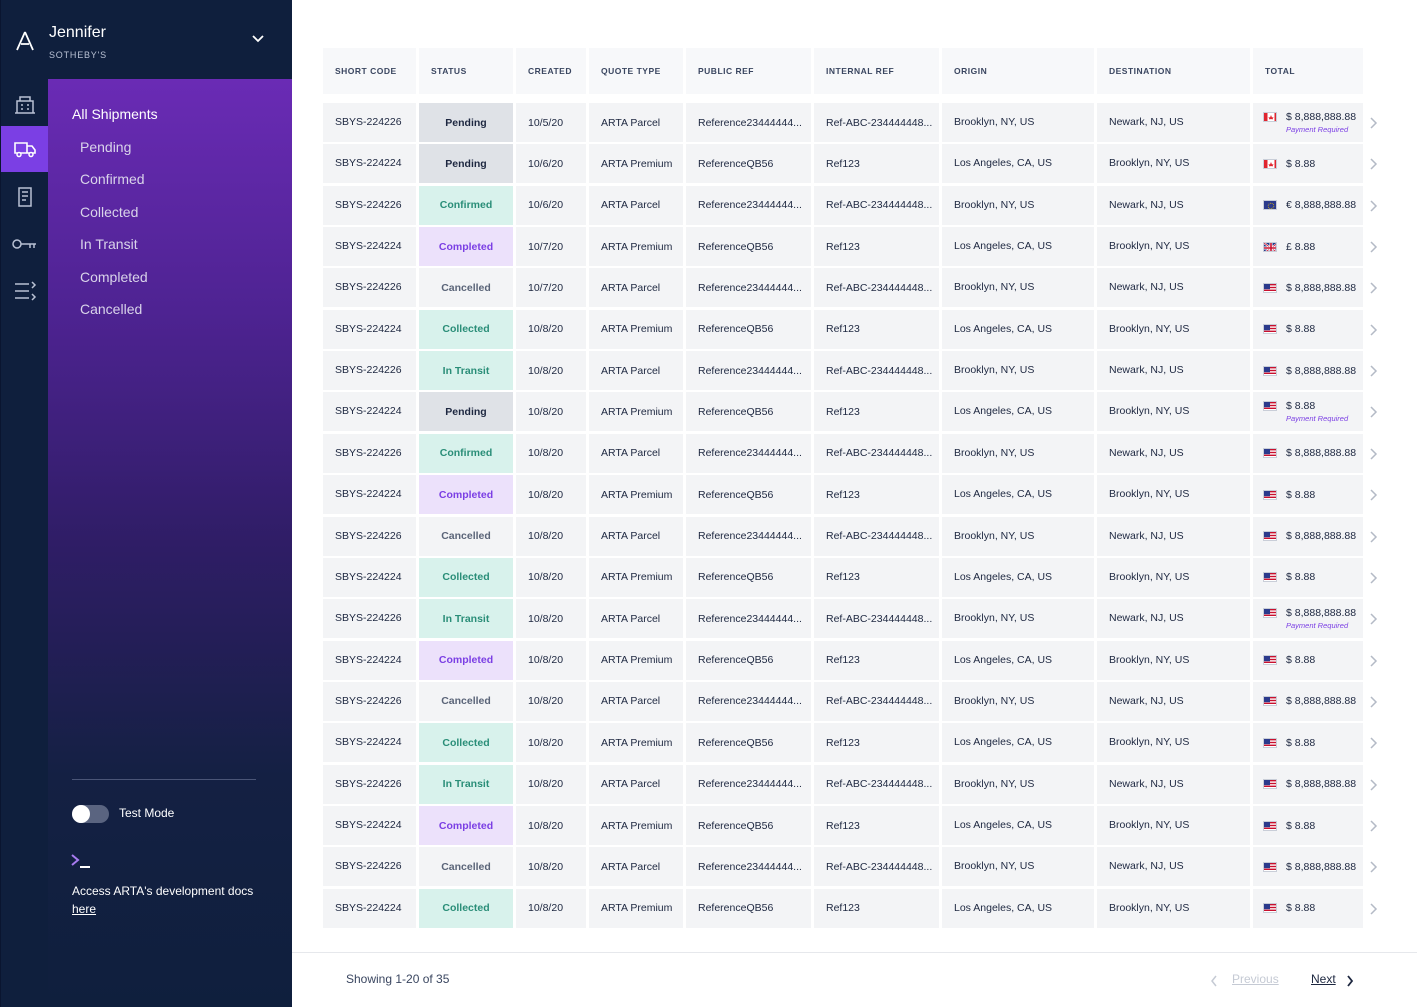 The image size is (1417, 1007). Describe the element at coordinates (369, 247) in the screenshot. I see `cell-short-code: SBYS-224224` at that location.